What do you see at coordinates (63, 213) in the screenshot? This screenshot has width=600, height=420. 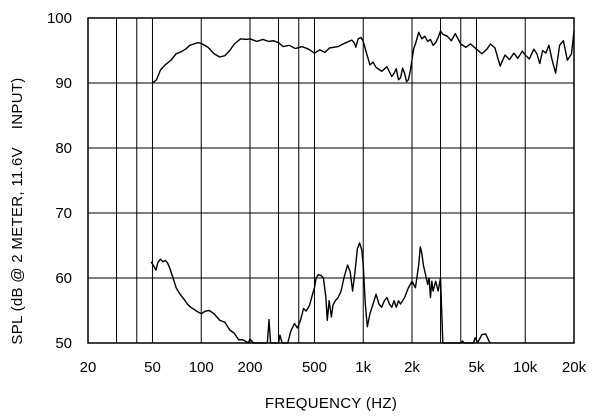 I see `y-tick-label: 70` at bounding box center [63, 213].